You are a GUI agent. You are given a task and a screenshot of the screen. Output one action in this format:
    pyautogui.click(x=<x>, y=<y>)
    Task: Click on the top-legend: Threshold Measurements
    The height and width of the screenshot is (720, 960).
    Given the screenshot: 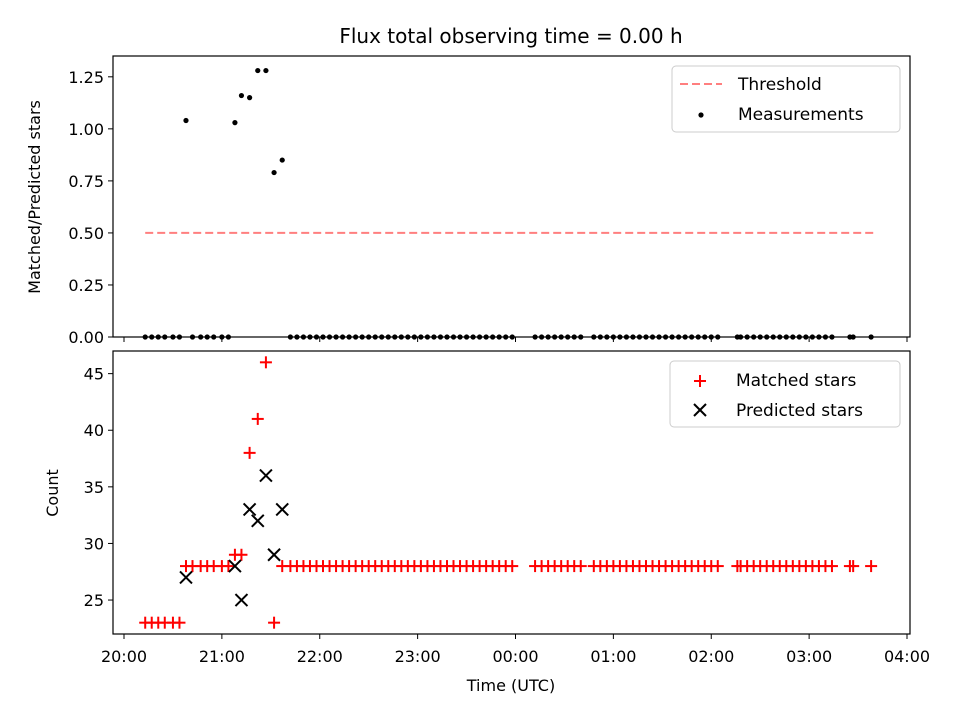 What is the action you would take?
    pyautogui.click(x=786, y=99)
    